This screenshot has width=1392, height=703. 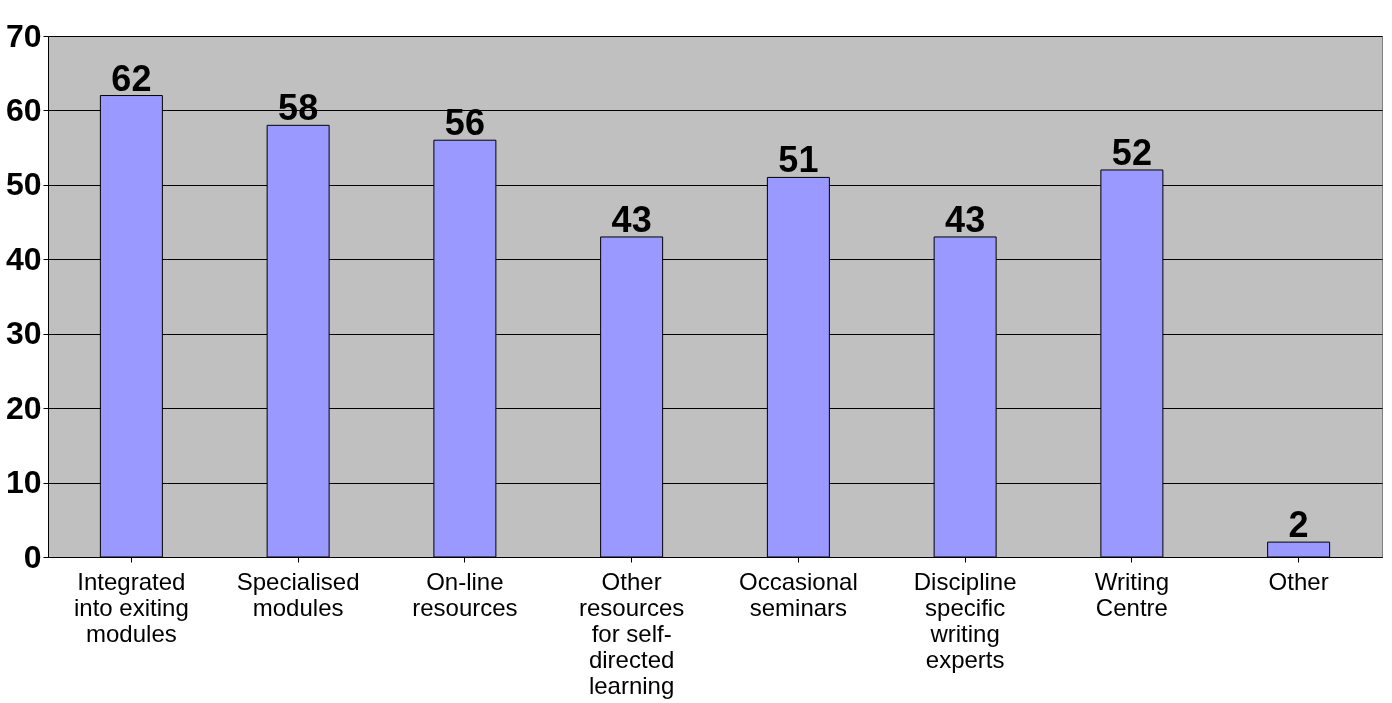 I want to click on x-tick-label: Writing Centre, so click(x=1131, y=594).